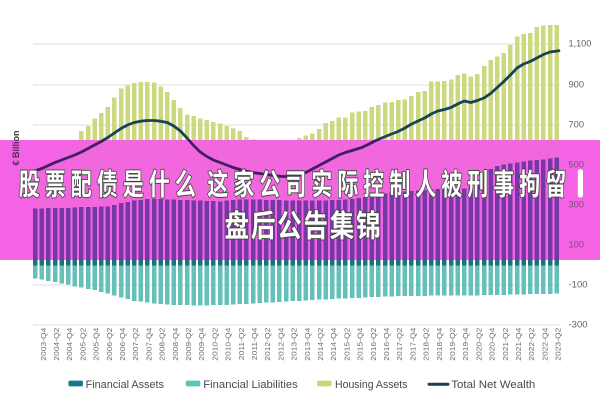  I want to click on svg-text: 300, so click(576, 205).